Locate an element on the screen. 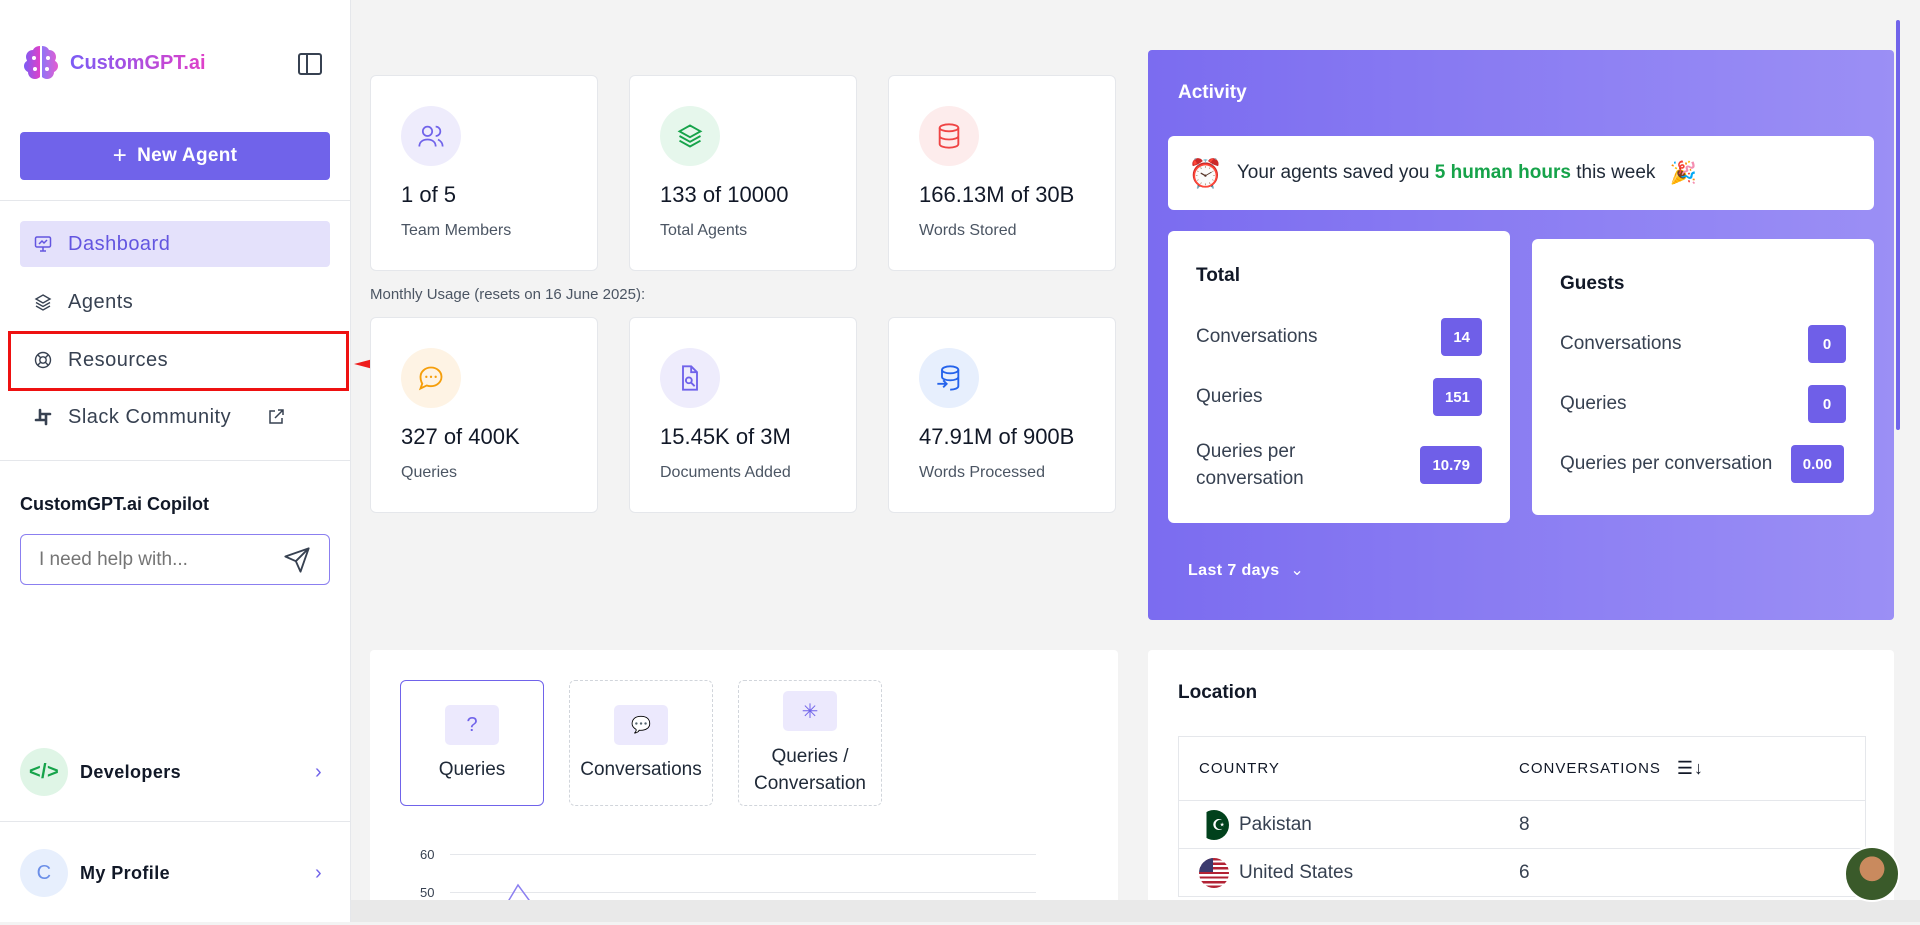  stat-value: 47.91M of 900B is located at coordinates (997, 436).